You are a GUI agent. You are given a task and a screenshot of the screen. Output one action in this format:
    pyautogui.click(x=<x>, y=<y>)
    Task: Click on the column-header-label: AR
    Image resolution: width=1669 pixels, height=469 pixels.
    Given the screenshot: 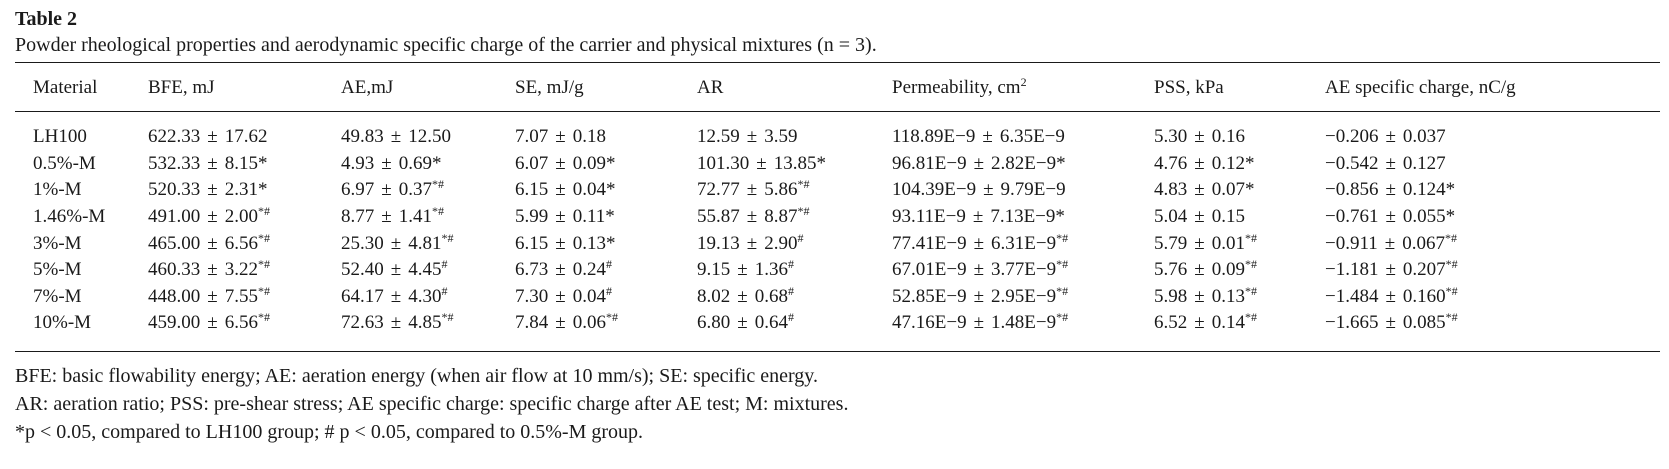 What is the action you would take?
    pyautogui.click(x=710, y=87)
    